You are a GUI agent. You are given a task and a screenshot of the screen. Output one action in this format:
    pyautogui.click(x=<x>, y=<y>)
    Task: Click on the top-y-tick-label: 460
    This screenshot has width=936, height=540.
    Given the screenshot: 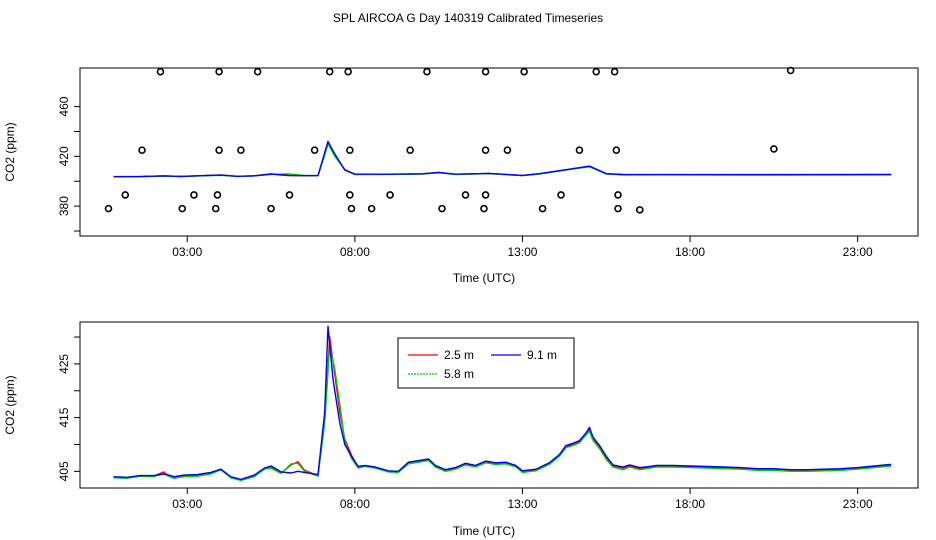 What is the action you would take?
    pyautogui.click(x=64, y=106)
    